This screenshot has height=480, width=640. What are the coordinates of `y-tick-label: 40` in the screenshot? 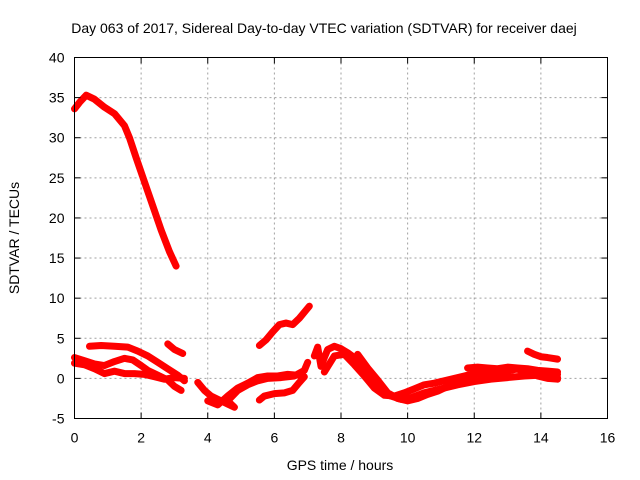 It's located at (57, 58).